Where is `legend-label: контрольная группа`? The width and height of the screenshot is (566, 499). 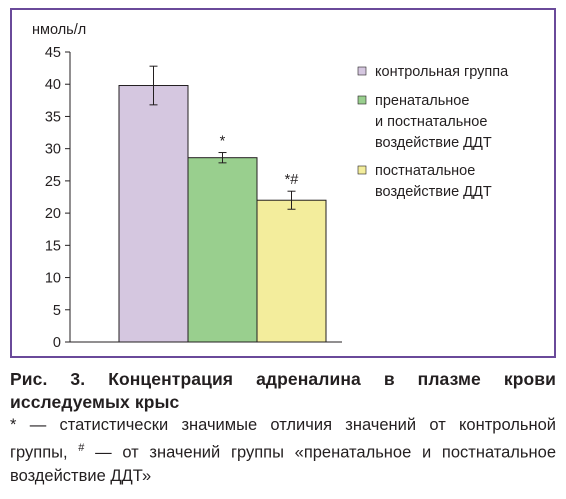 legend-label: контрольная группа is located at coordinates (442, 72).